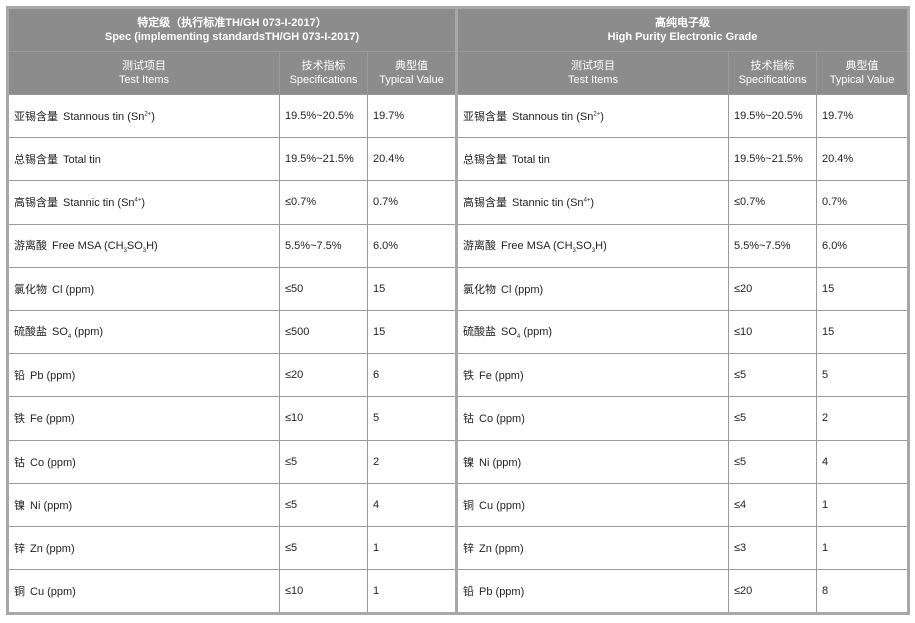 The image size is (915, 623). Describe the element at coordinates (592, 548) in the screenshot. I see `test-item-cell: 锌 Zn (ppm)` at that location.